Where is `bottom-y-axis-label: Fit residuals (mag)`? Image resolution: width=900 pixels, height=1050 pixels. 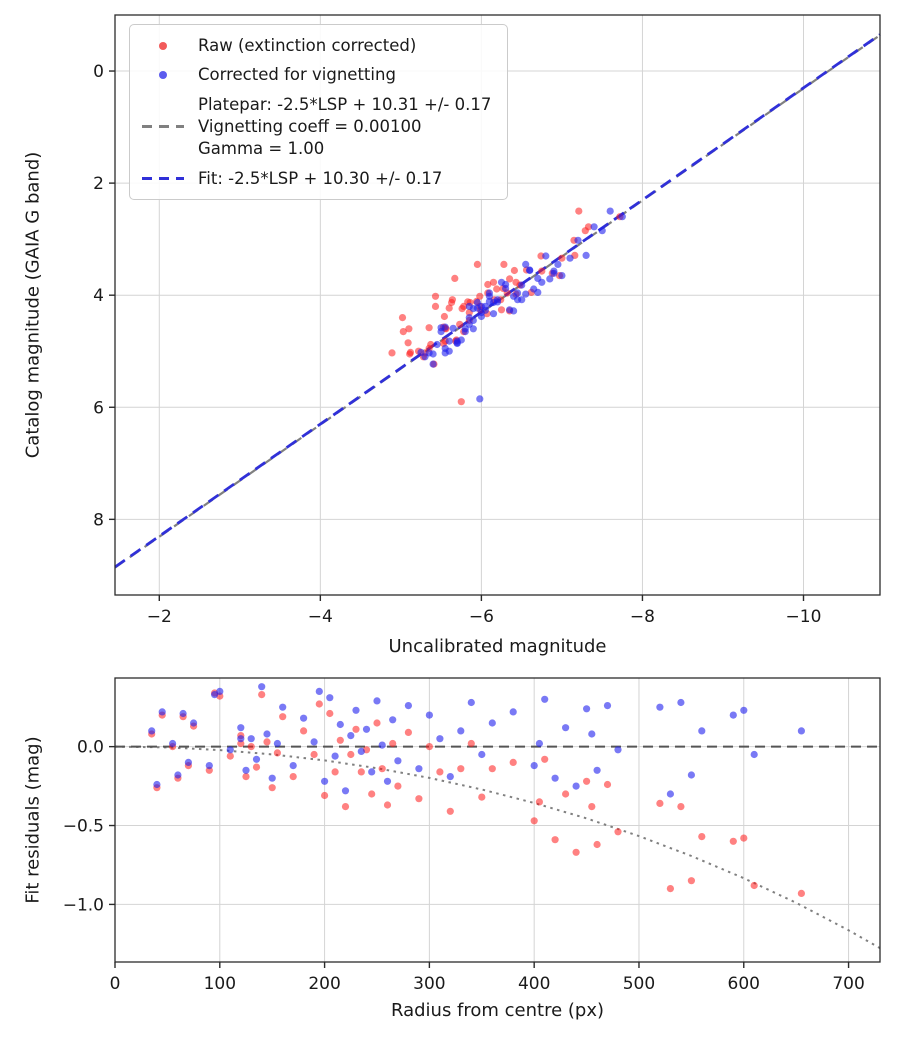 bottom-y-axis-label: Fit residuals (mag) is located at coordinates (33, 820).